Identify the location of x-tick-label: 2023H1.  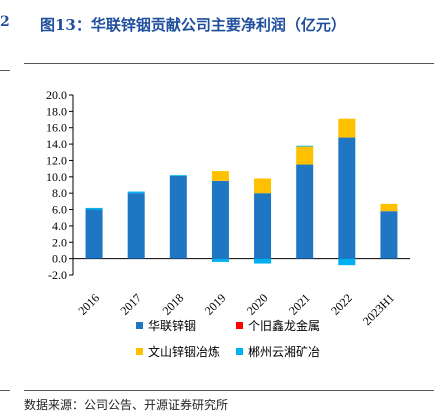
(378, 309).